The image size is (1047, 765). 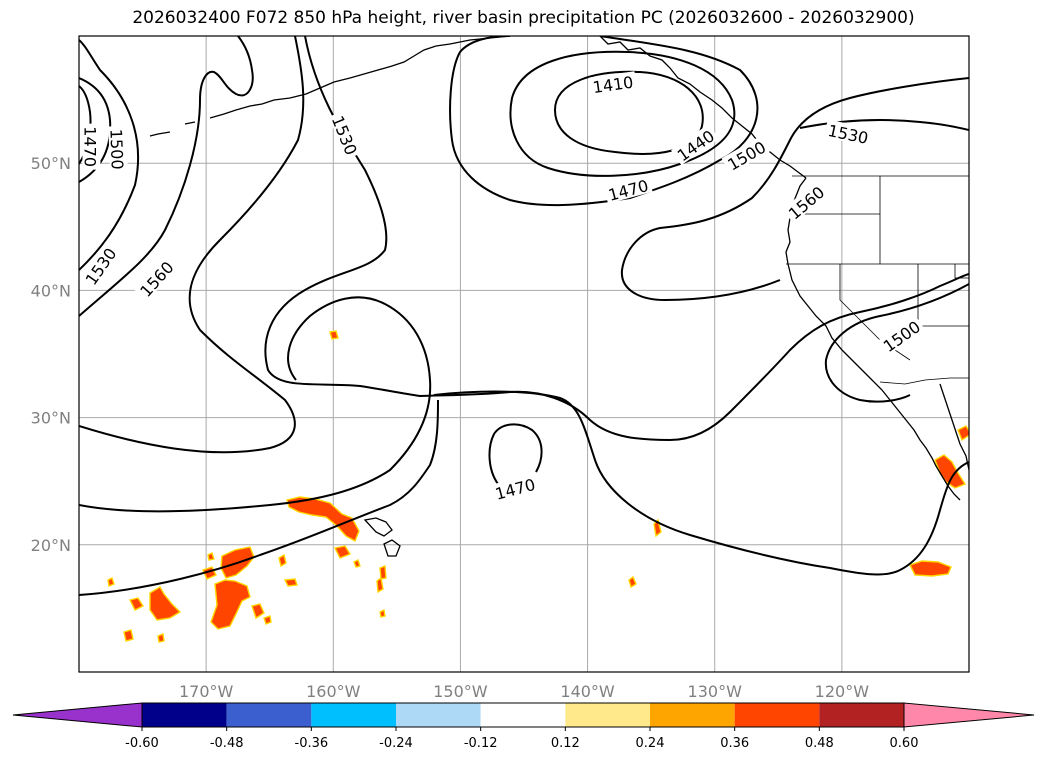 What do you see at coordinates (715, 691) in the screenshot?
I see `lon-tick-label: 130°W` at bounding box center [715, 691].